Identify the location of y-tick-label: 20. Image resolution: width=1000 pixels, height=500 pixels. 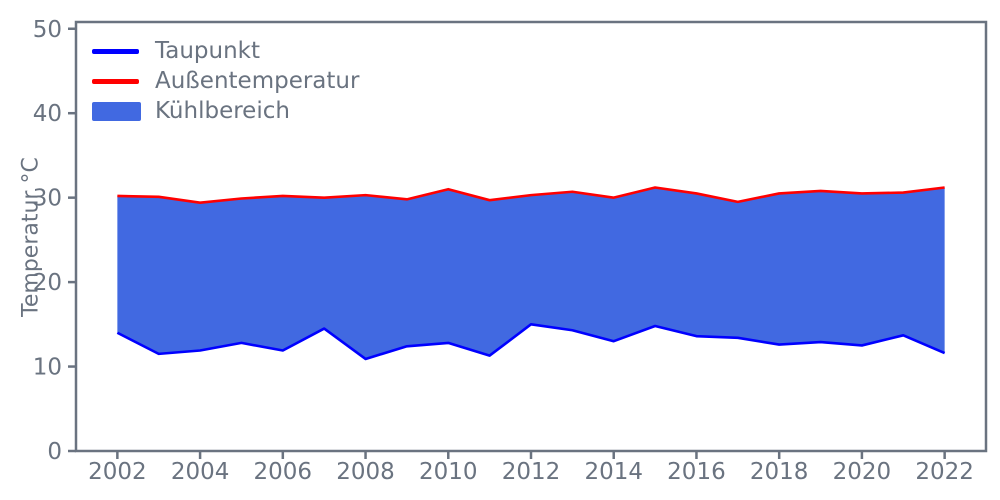
(47, 283).